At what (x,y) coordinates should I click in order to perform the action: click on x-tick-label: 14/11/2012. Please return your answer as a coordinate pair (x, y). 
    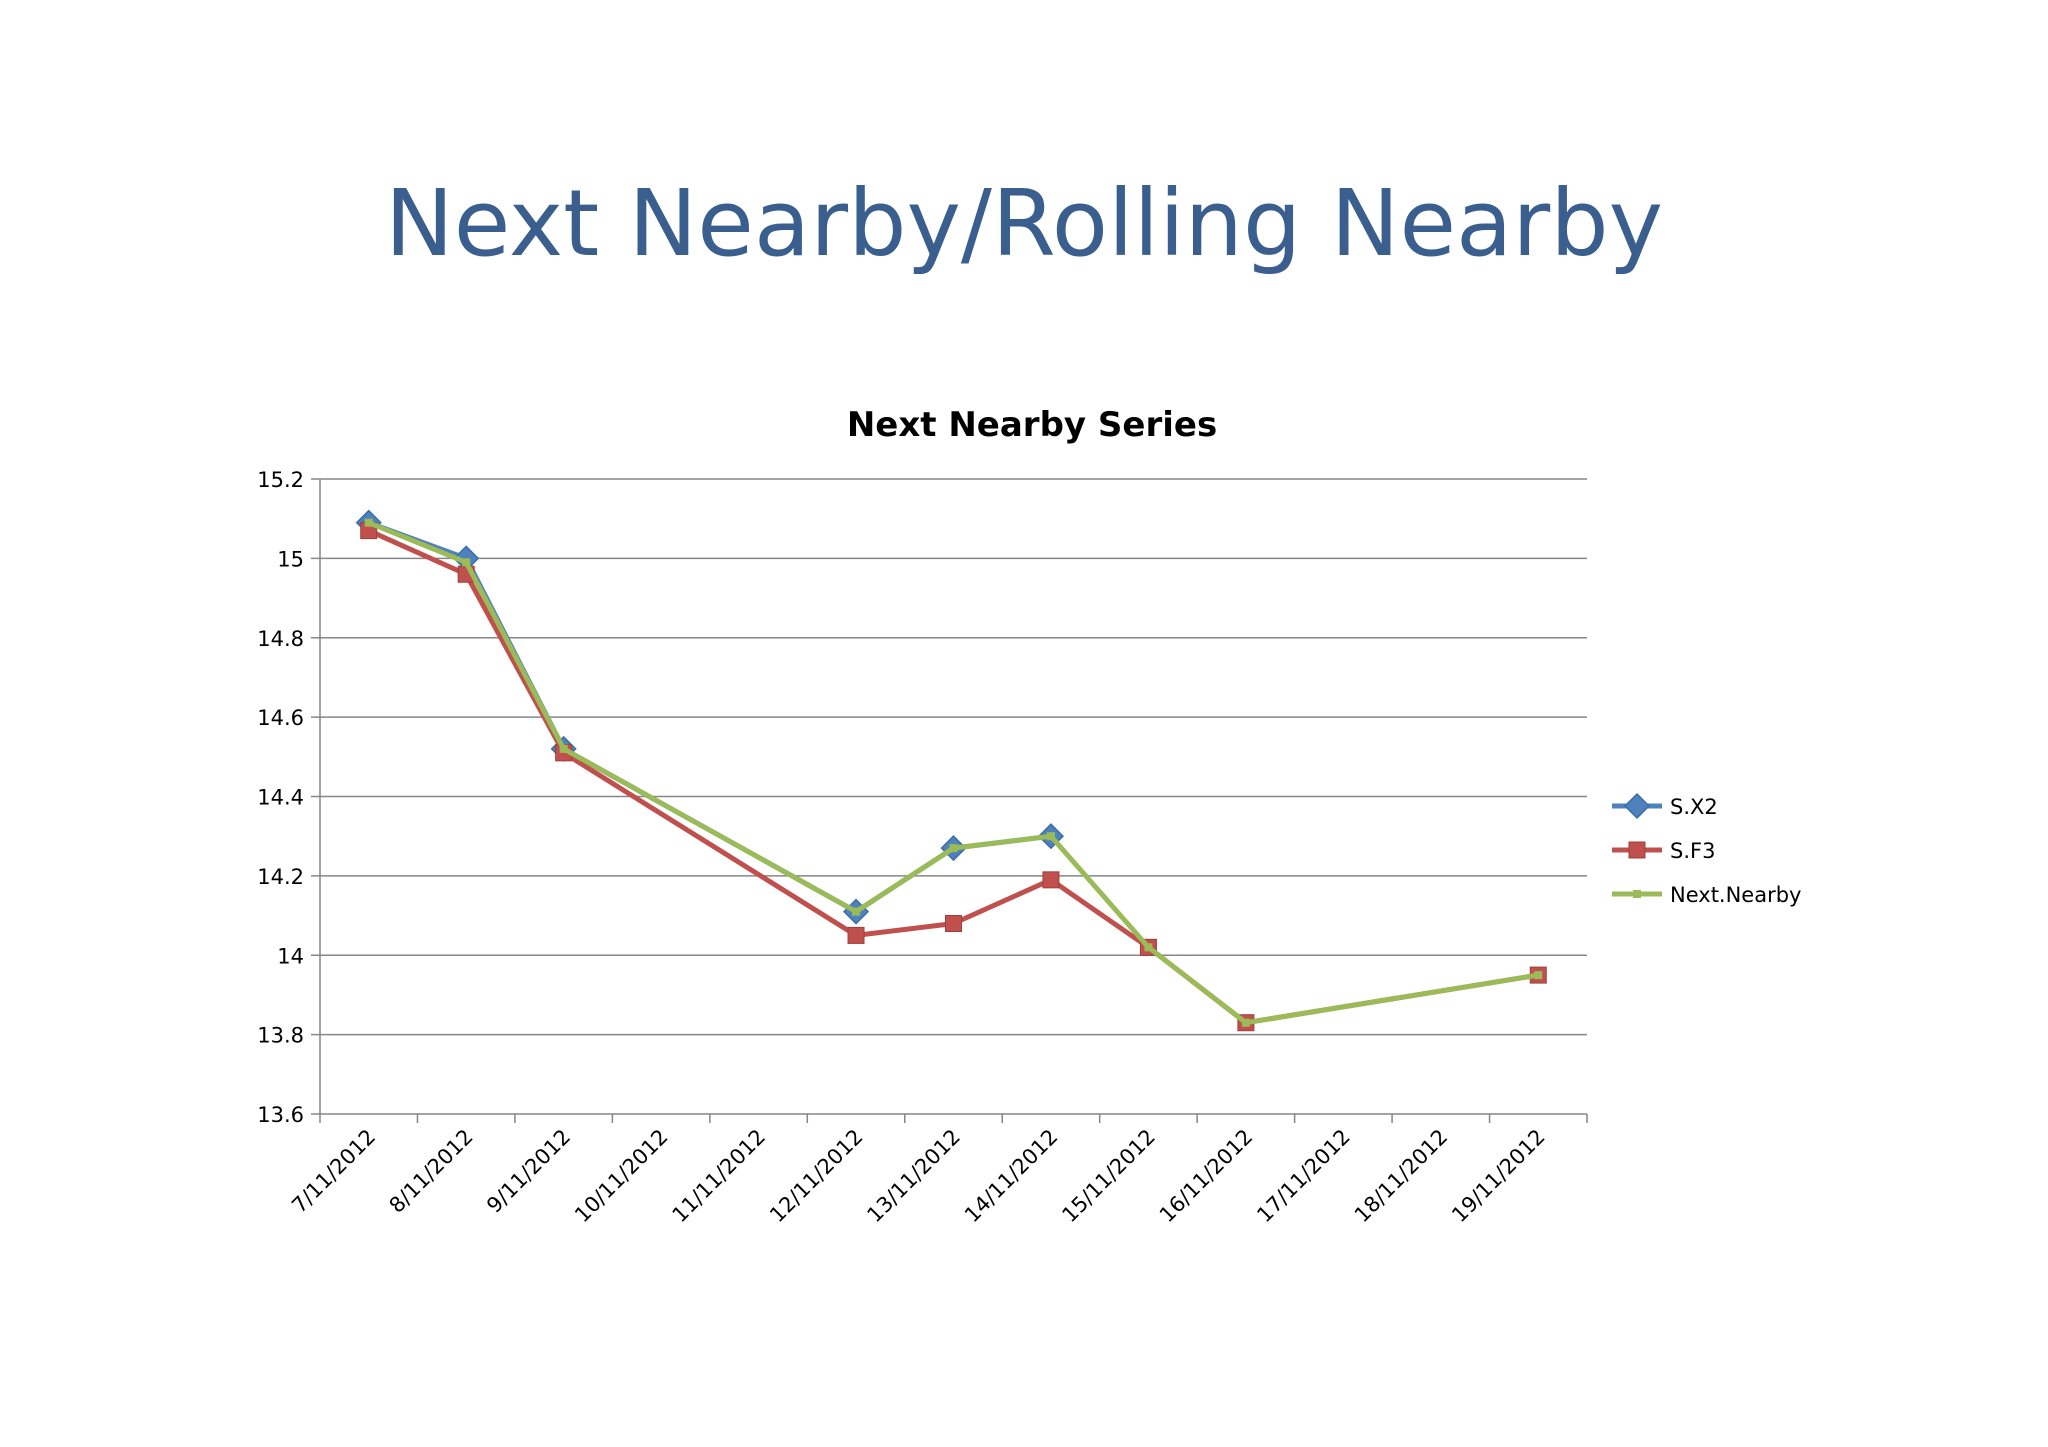
    Looking at the image, I should click on (1011, 1176).